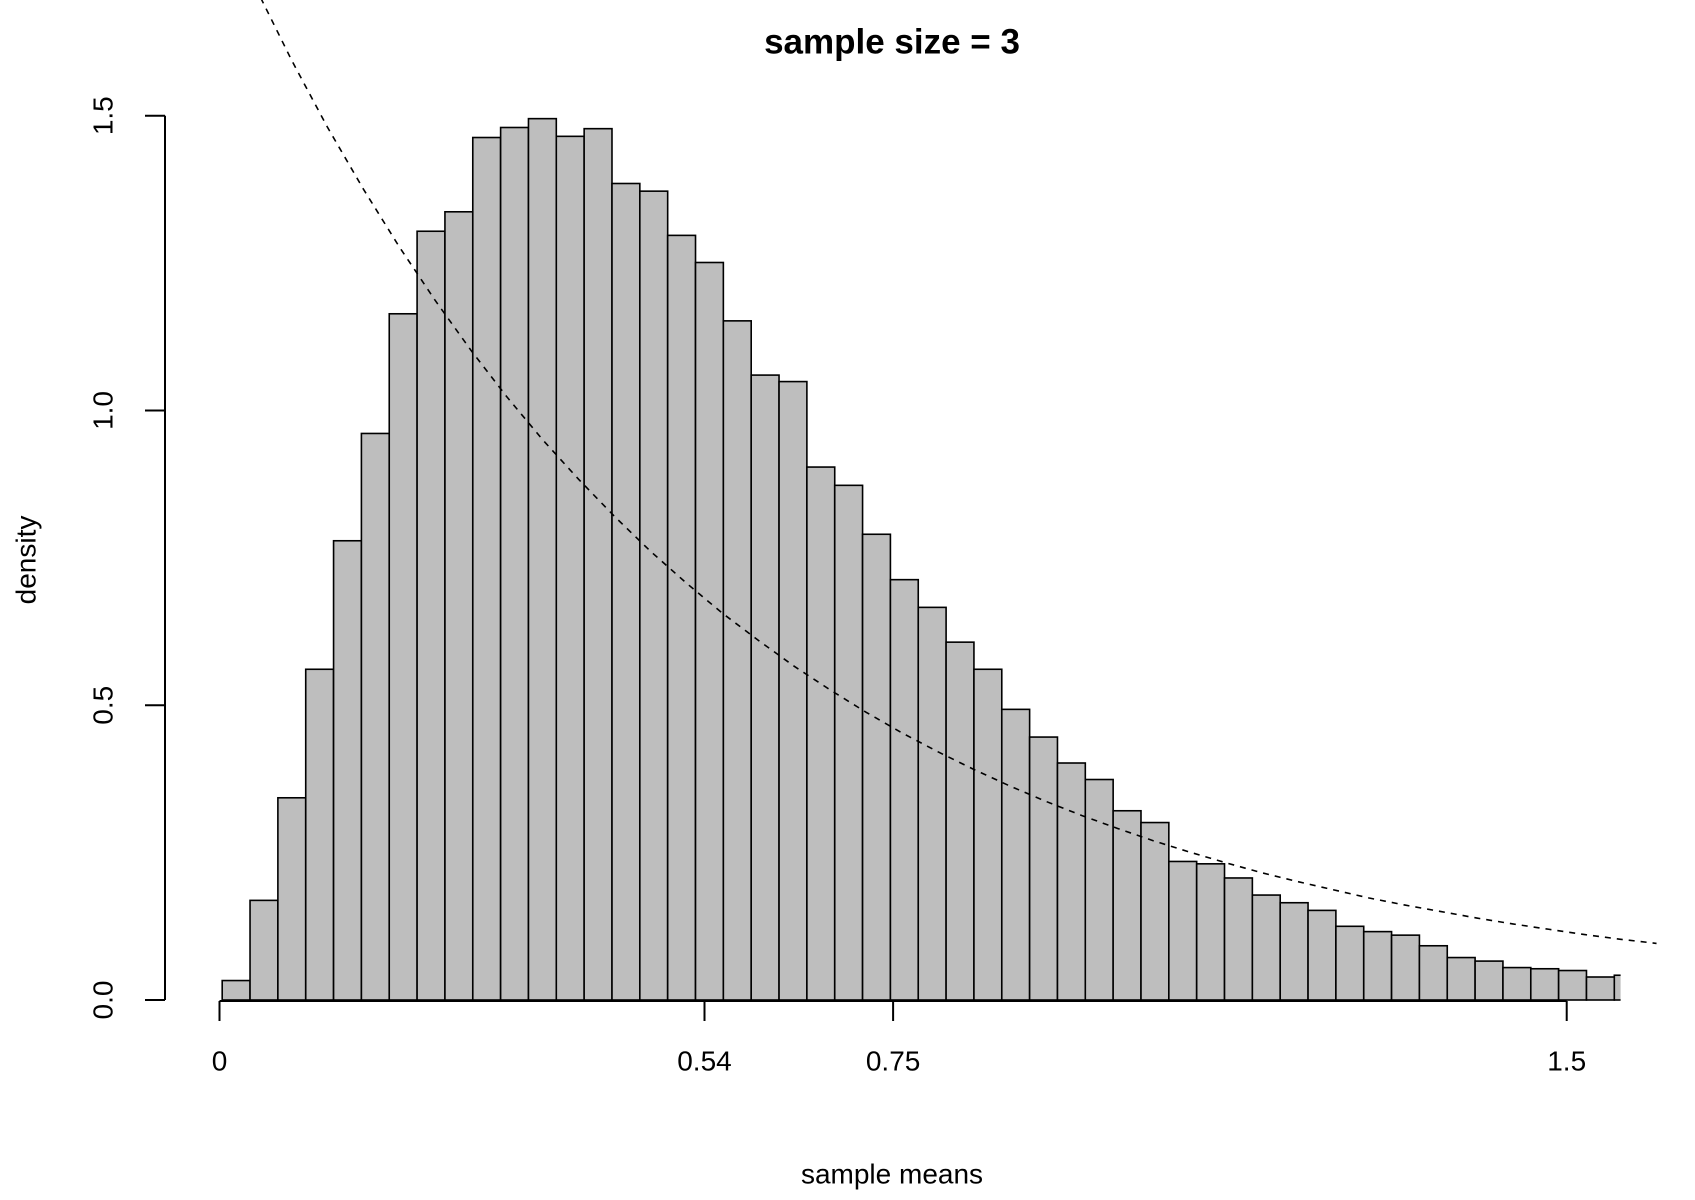 The image size is (1695, 1200). What do you see at coordinates (893, 1060) in the screenshot?
I see `x-tick-label: 0.75` at bounding box center [893, 1060].